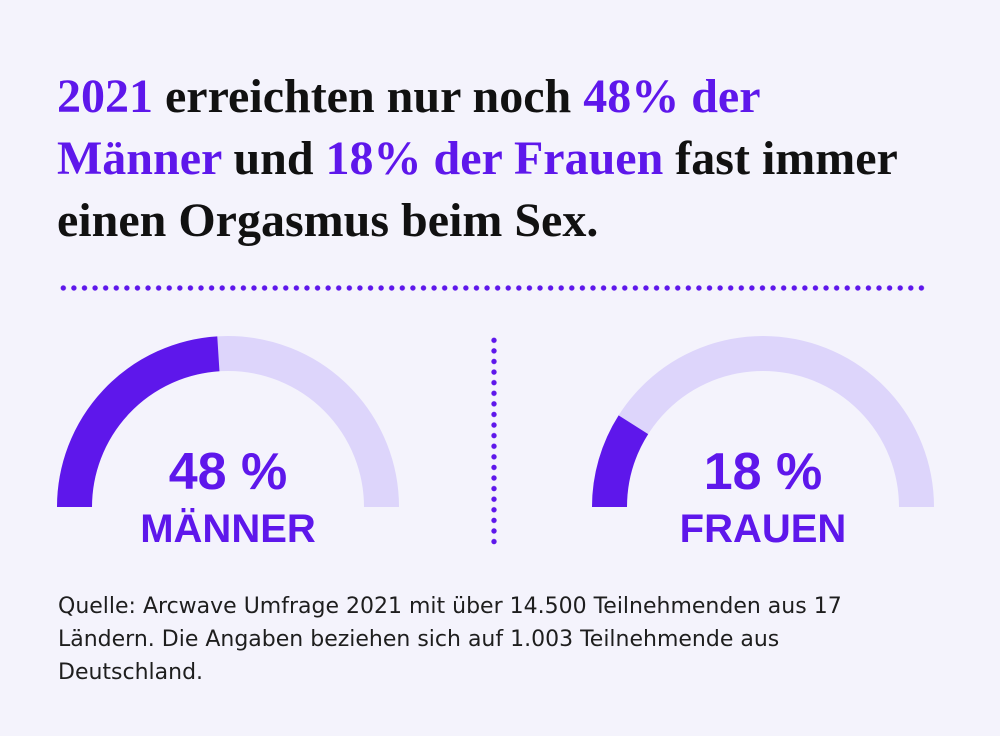 The width and height of the screenshot is (1000, 736). Describe the element at coordinates (493, 288) in the screenshot. I see `dotted-divider-horizontal` at that location.